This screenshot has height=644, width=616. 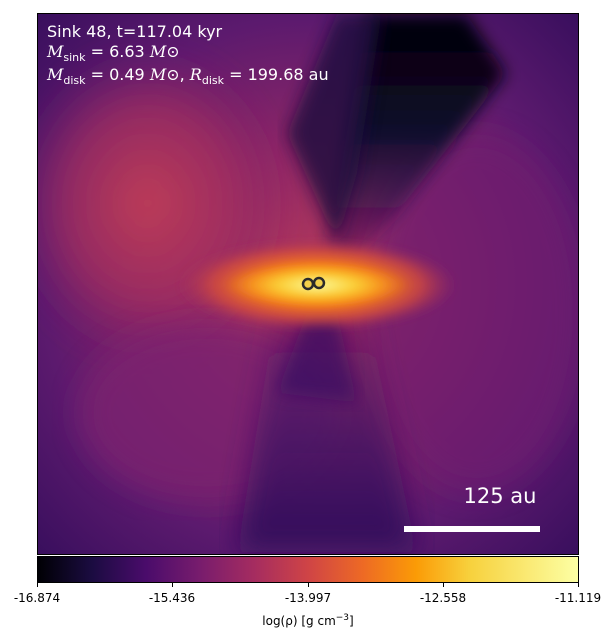 What do you see at coordinates (327, 427) in the screenshot?
I see `lower-outflow-cavity` at bounding box center [327, 427].